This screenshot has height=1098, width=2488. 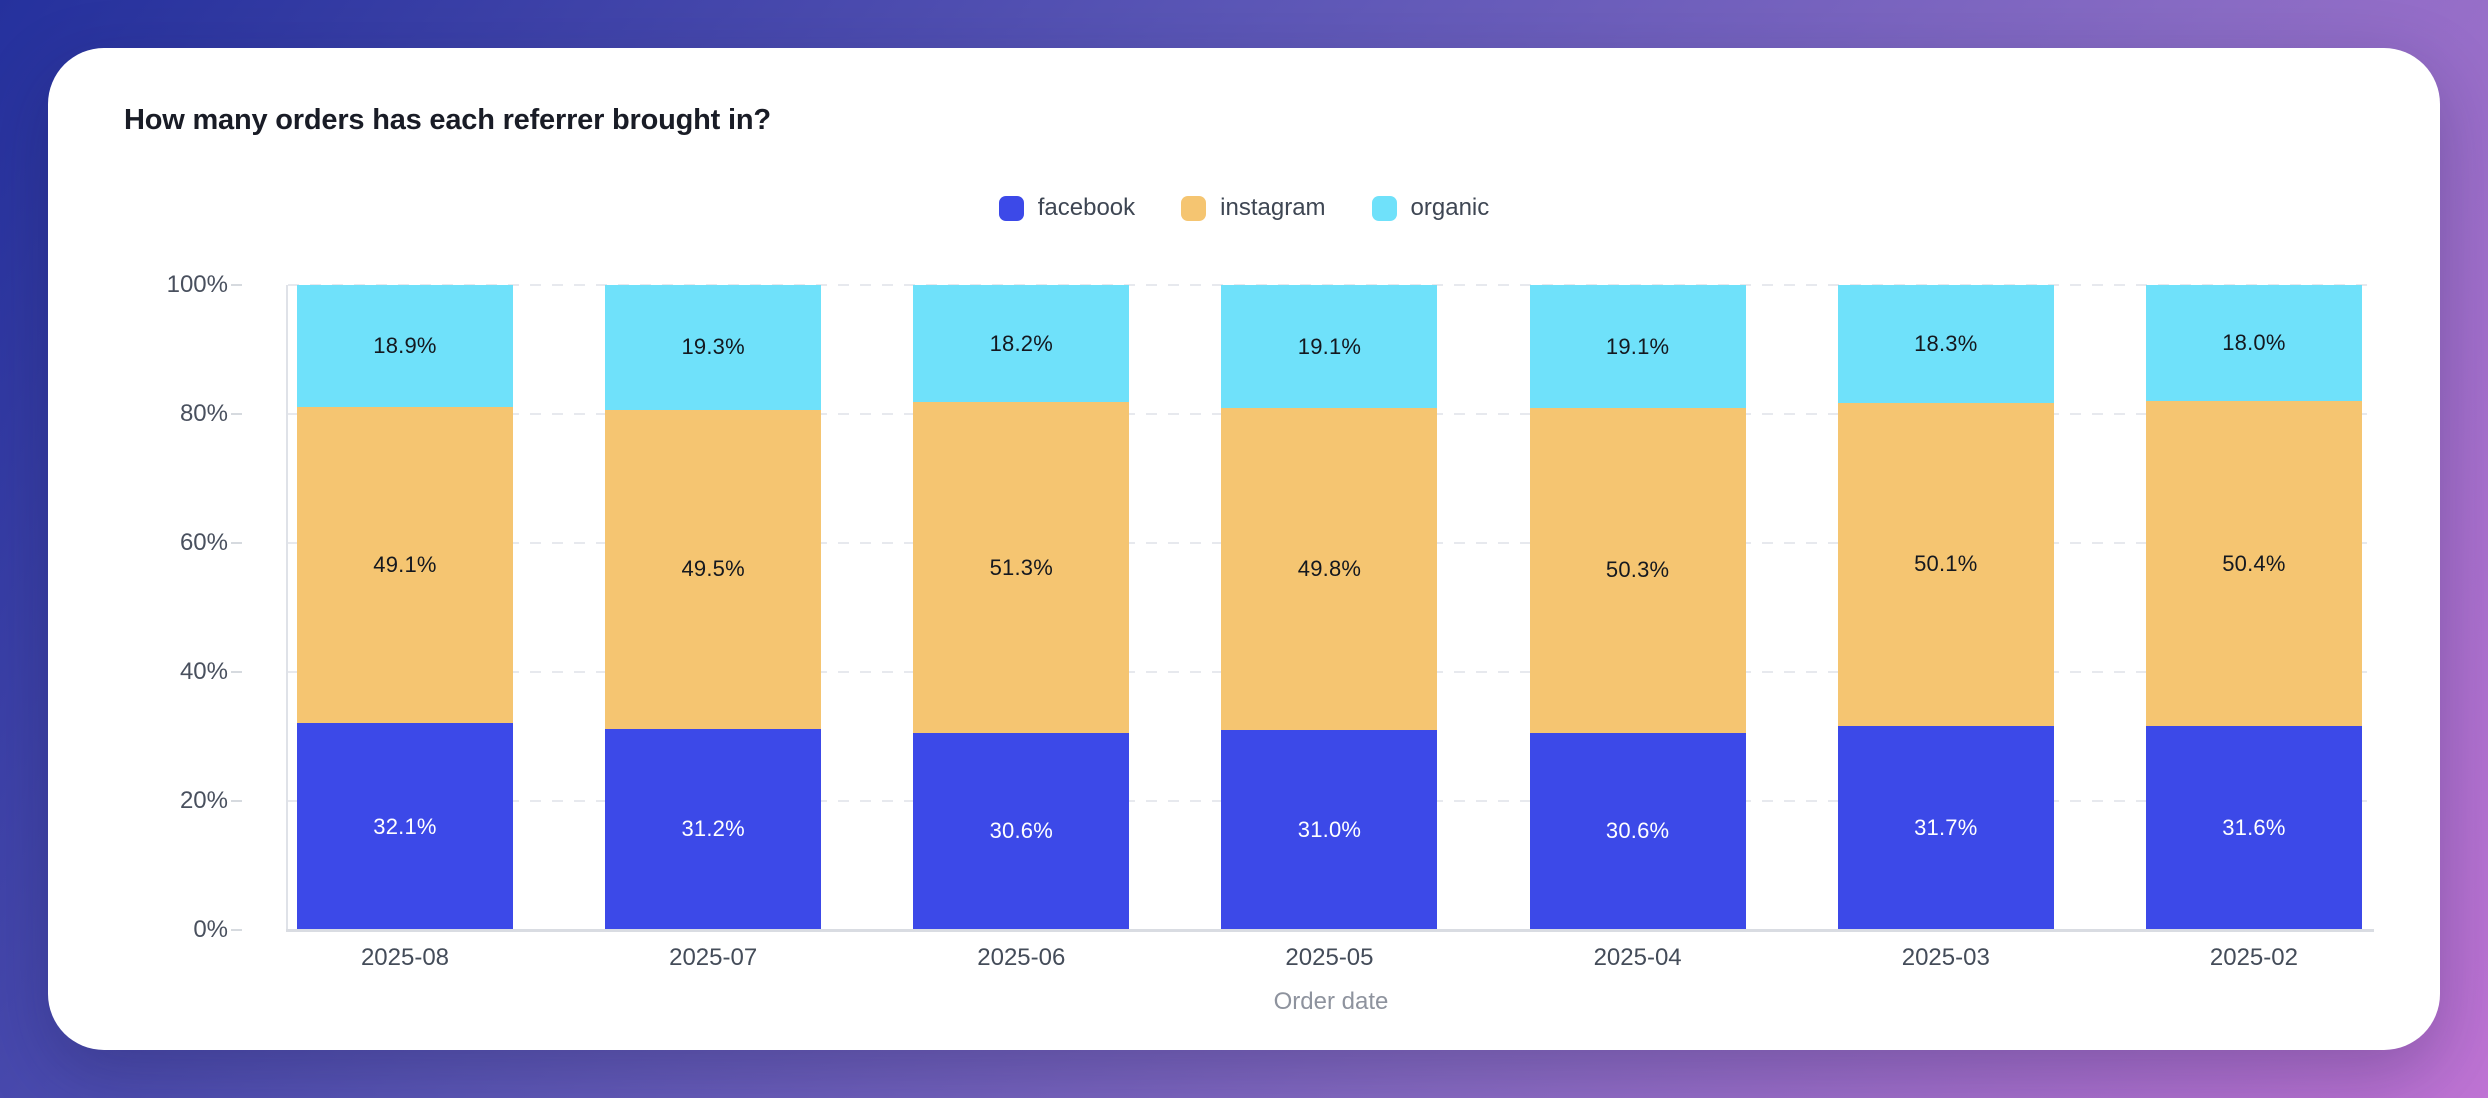 What do you see at coordinates (405, 957) in the screenshot?
I see `x-tick-label-2025-08: 2025-08` at bounding box center [405, 957].